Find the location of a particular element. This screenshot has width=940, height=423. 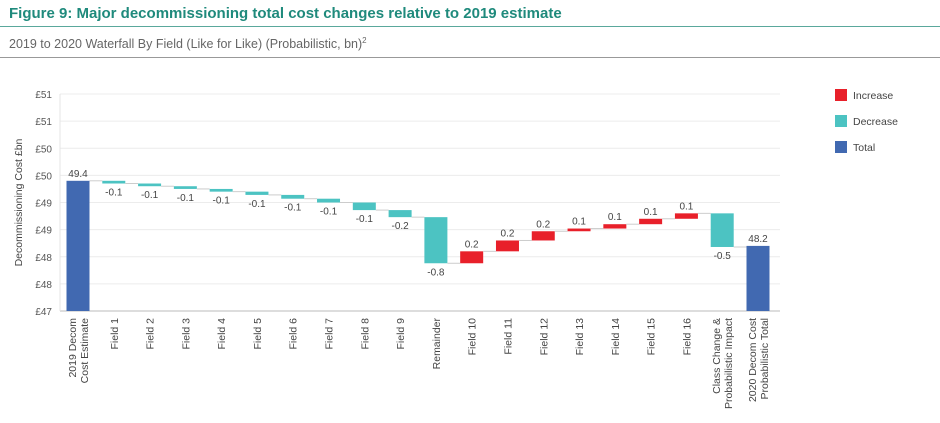

x-tick-label-line: Field 7 is located at coordinates (330, 334).